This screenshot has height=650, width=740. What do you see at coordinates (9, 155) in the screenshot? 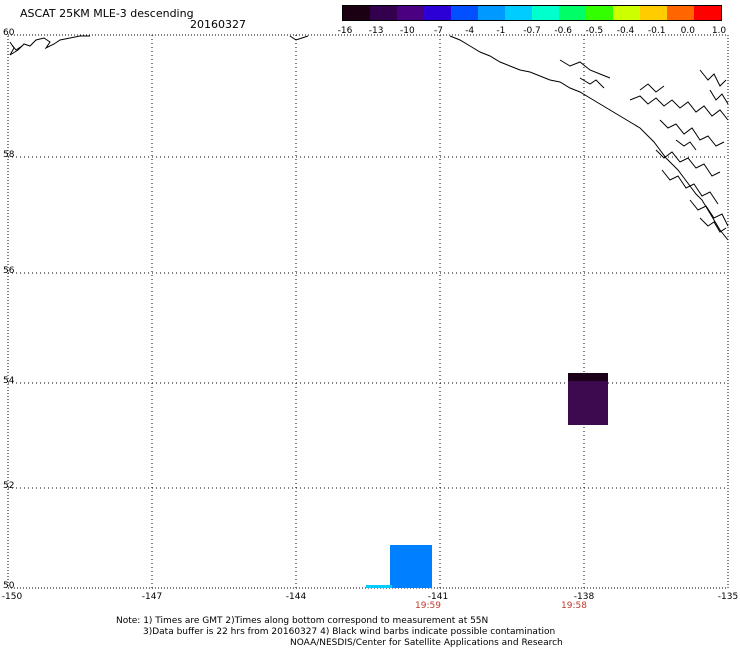
I see `latitude-label: 58` at bounding box center [9, 155].